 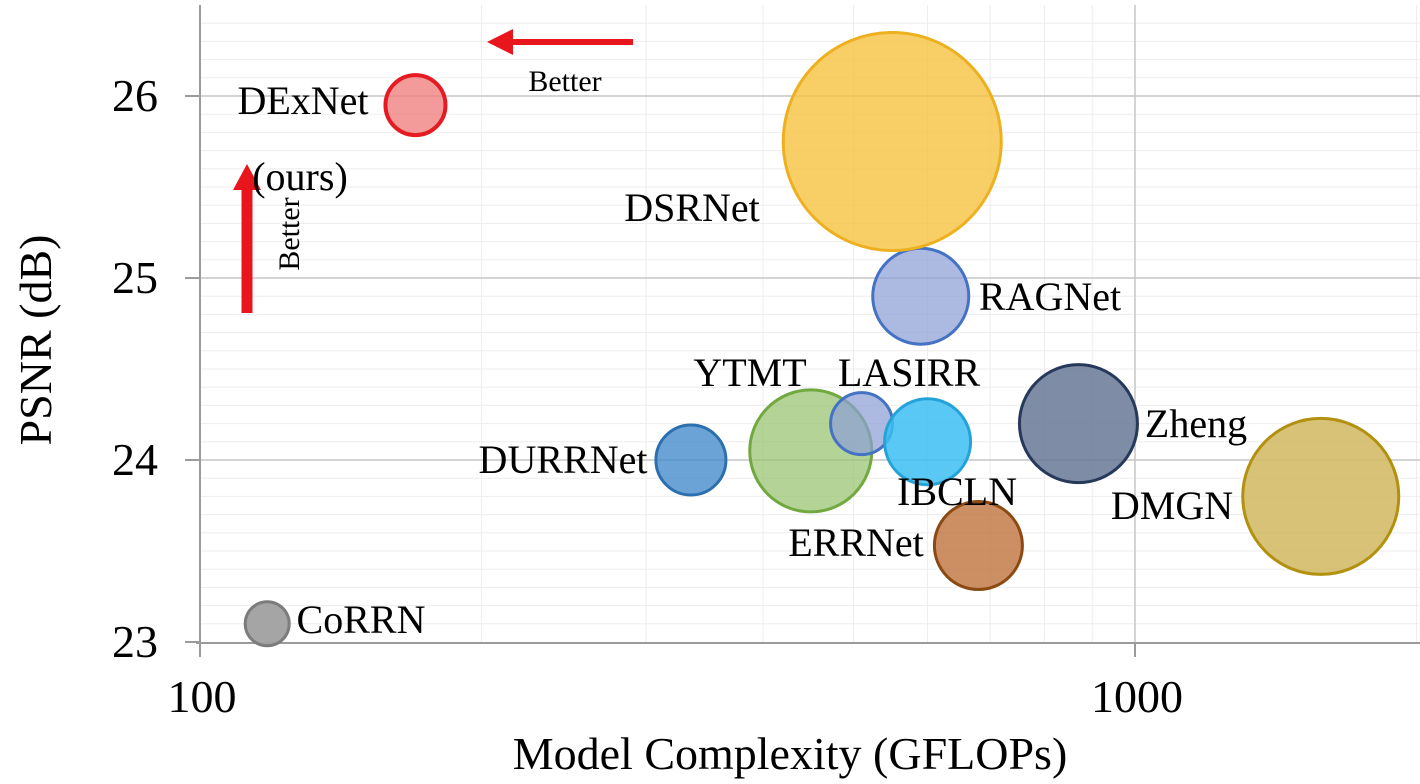 I want to click on bubble-dexnet, so click(x=415, y=105).